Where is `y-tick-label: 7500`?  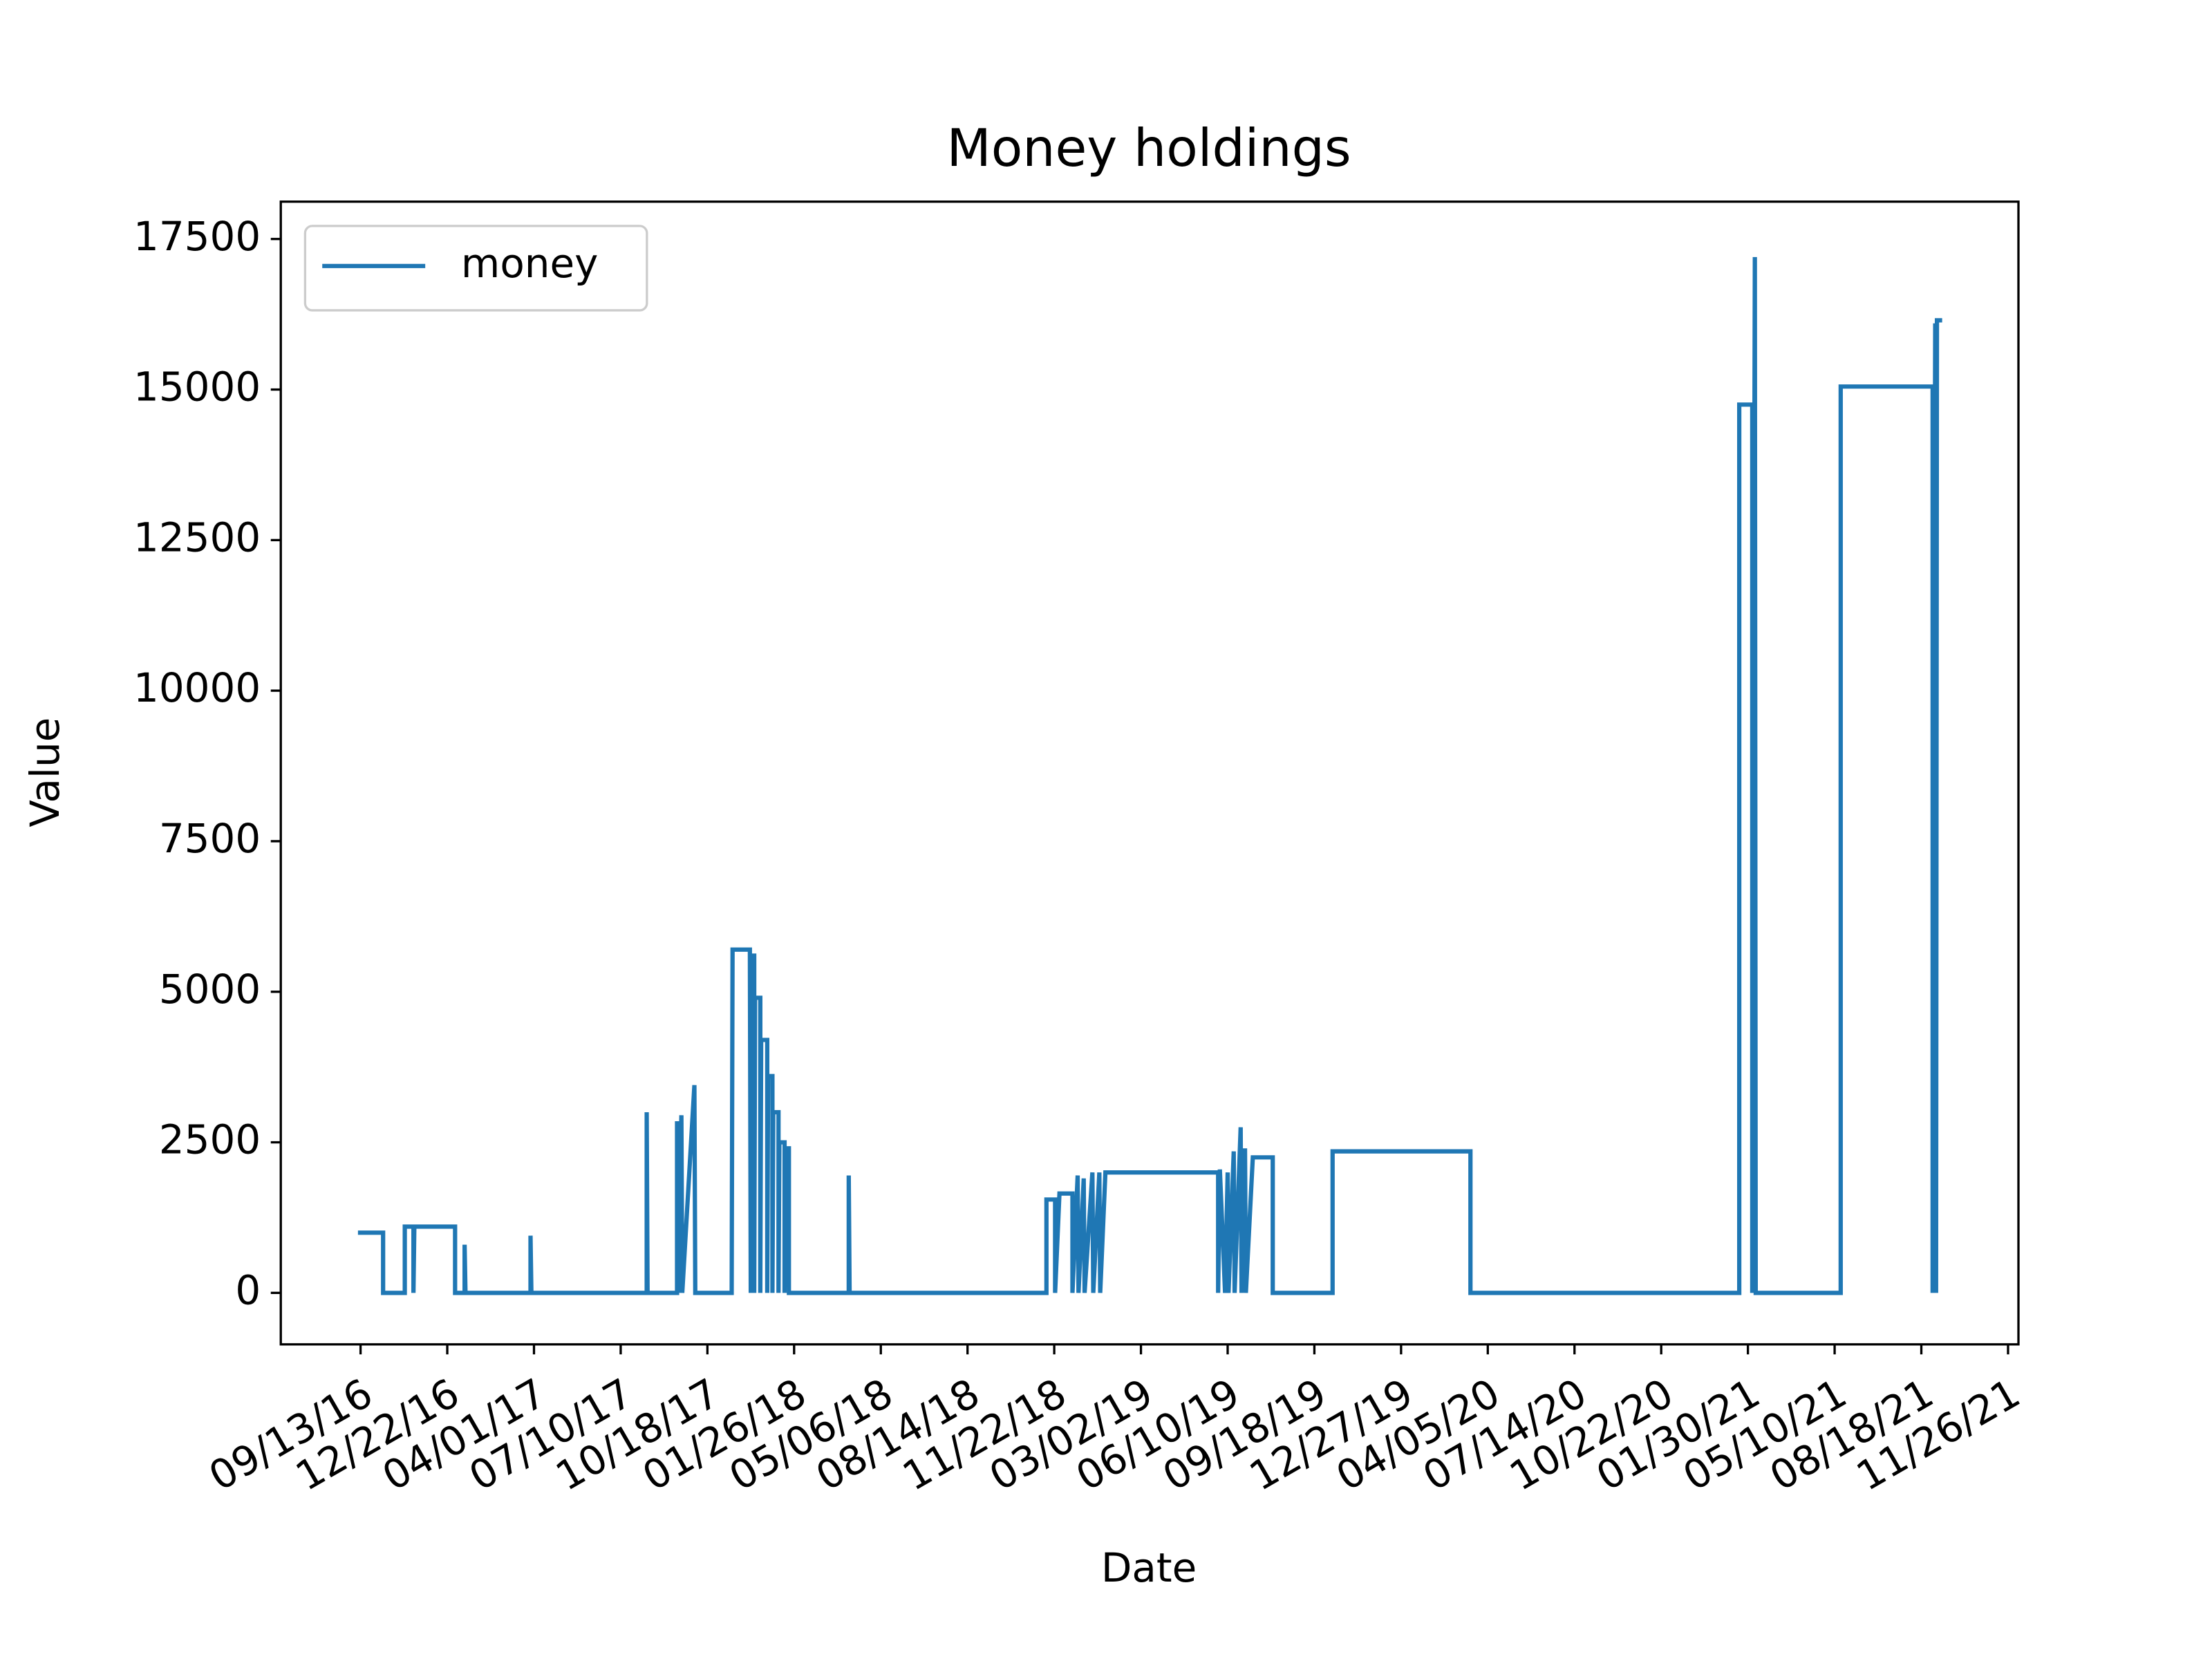 y-tick-label: 7500 is located at coordinates (210, 838).